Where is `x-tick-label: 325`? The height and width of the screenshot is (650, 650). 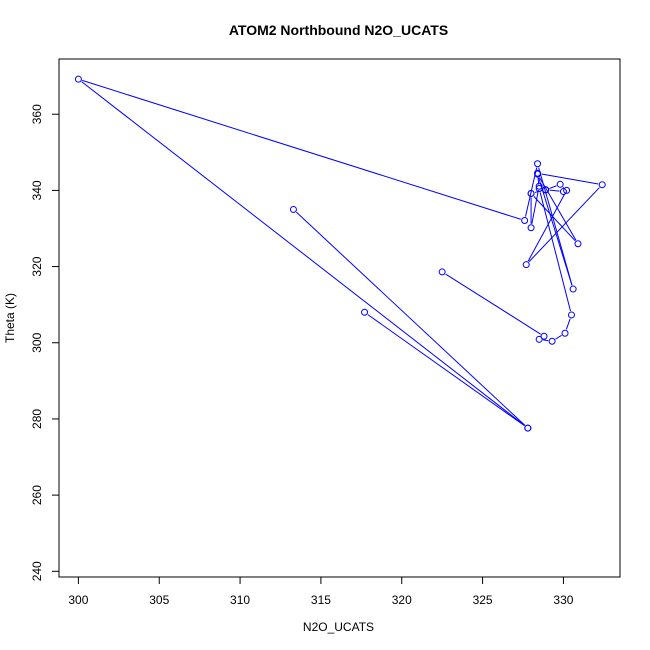
x-tick-label: 325 is located at coordinates (483, 600).